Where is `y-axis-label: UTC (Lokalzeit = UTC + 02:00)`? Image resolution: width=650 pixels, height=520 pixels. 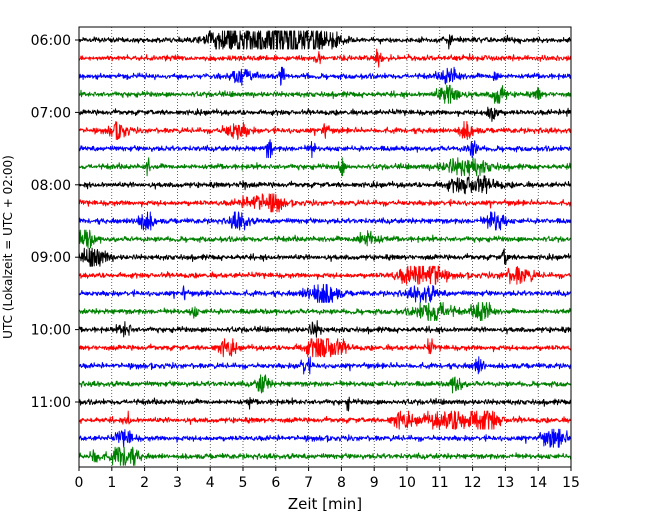 y-axis-label: UTC (Lokalzeit = UTC + 02:00) is located at coordinates (8, 247).